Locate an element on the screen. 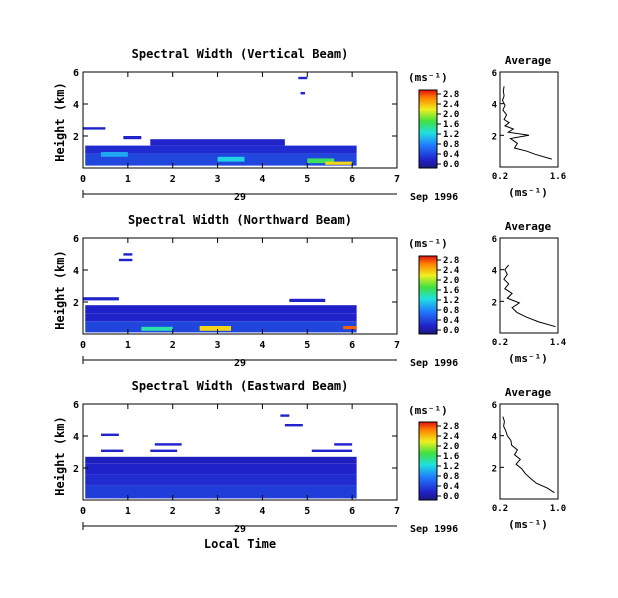  y-tick-label: 2 is located at coordinates (76, 469).